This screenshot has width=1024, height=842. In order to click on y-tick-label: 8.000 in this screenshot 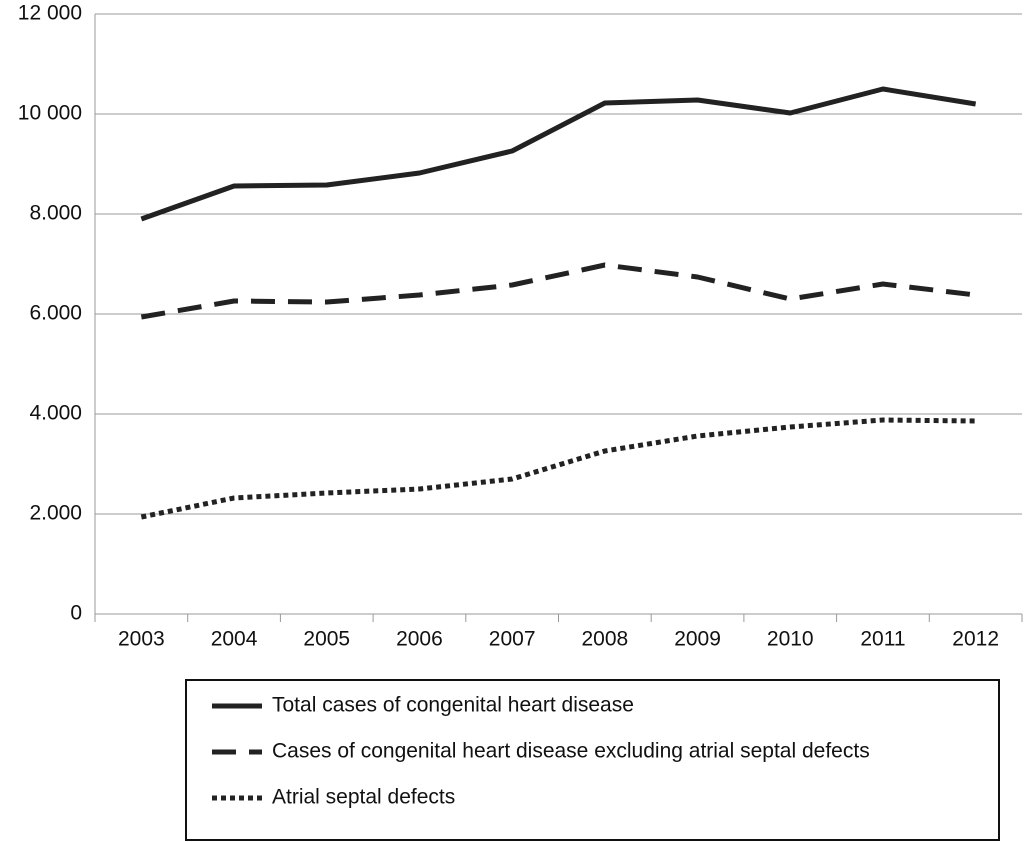, I will do `click(55, 213)`.